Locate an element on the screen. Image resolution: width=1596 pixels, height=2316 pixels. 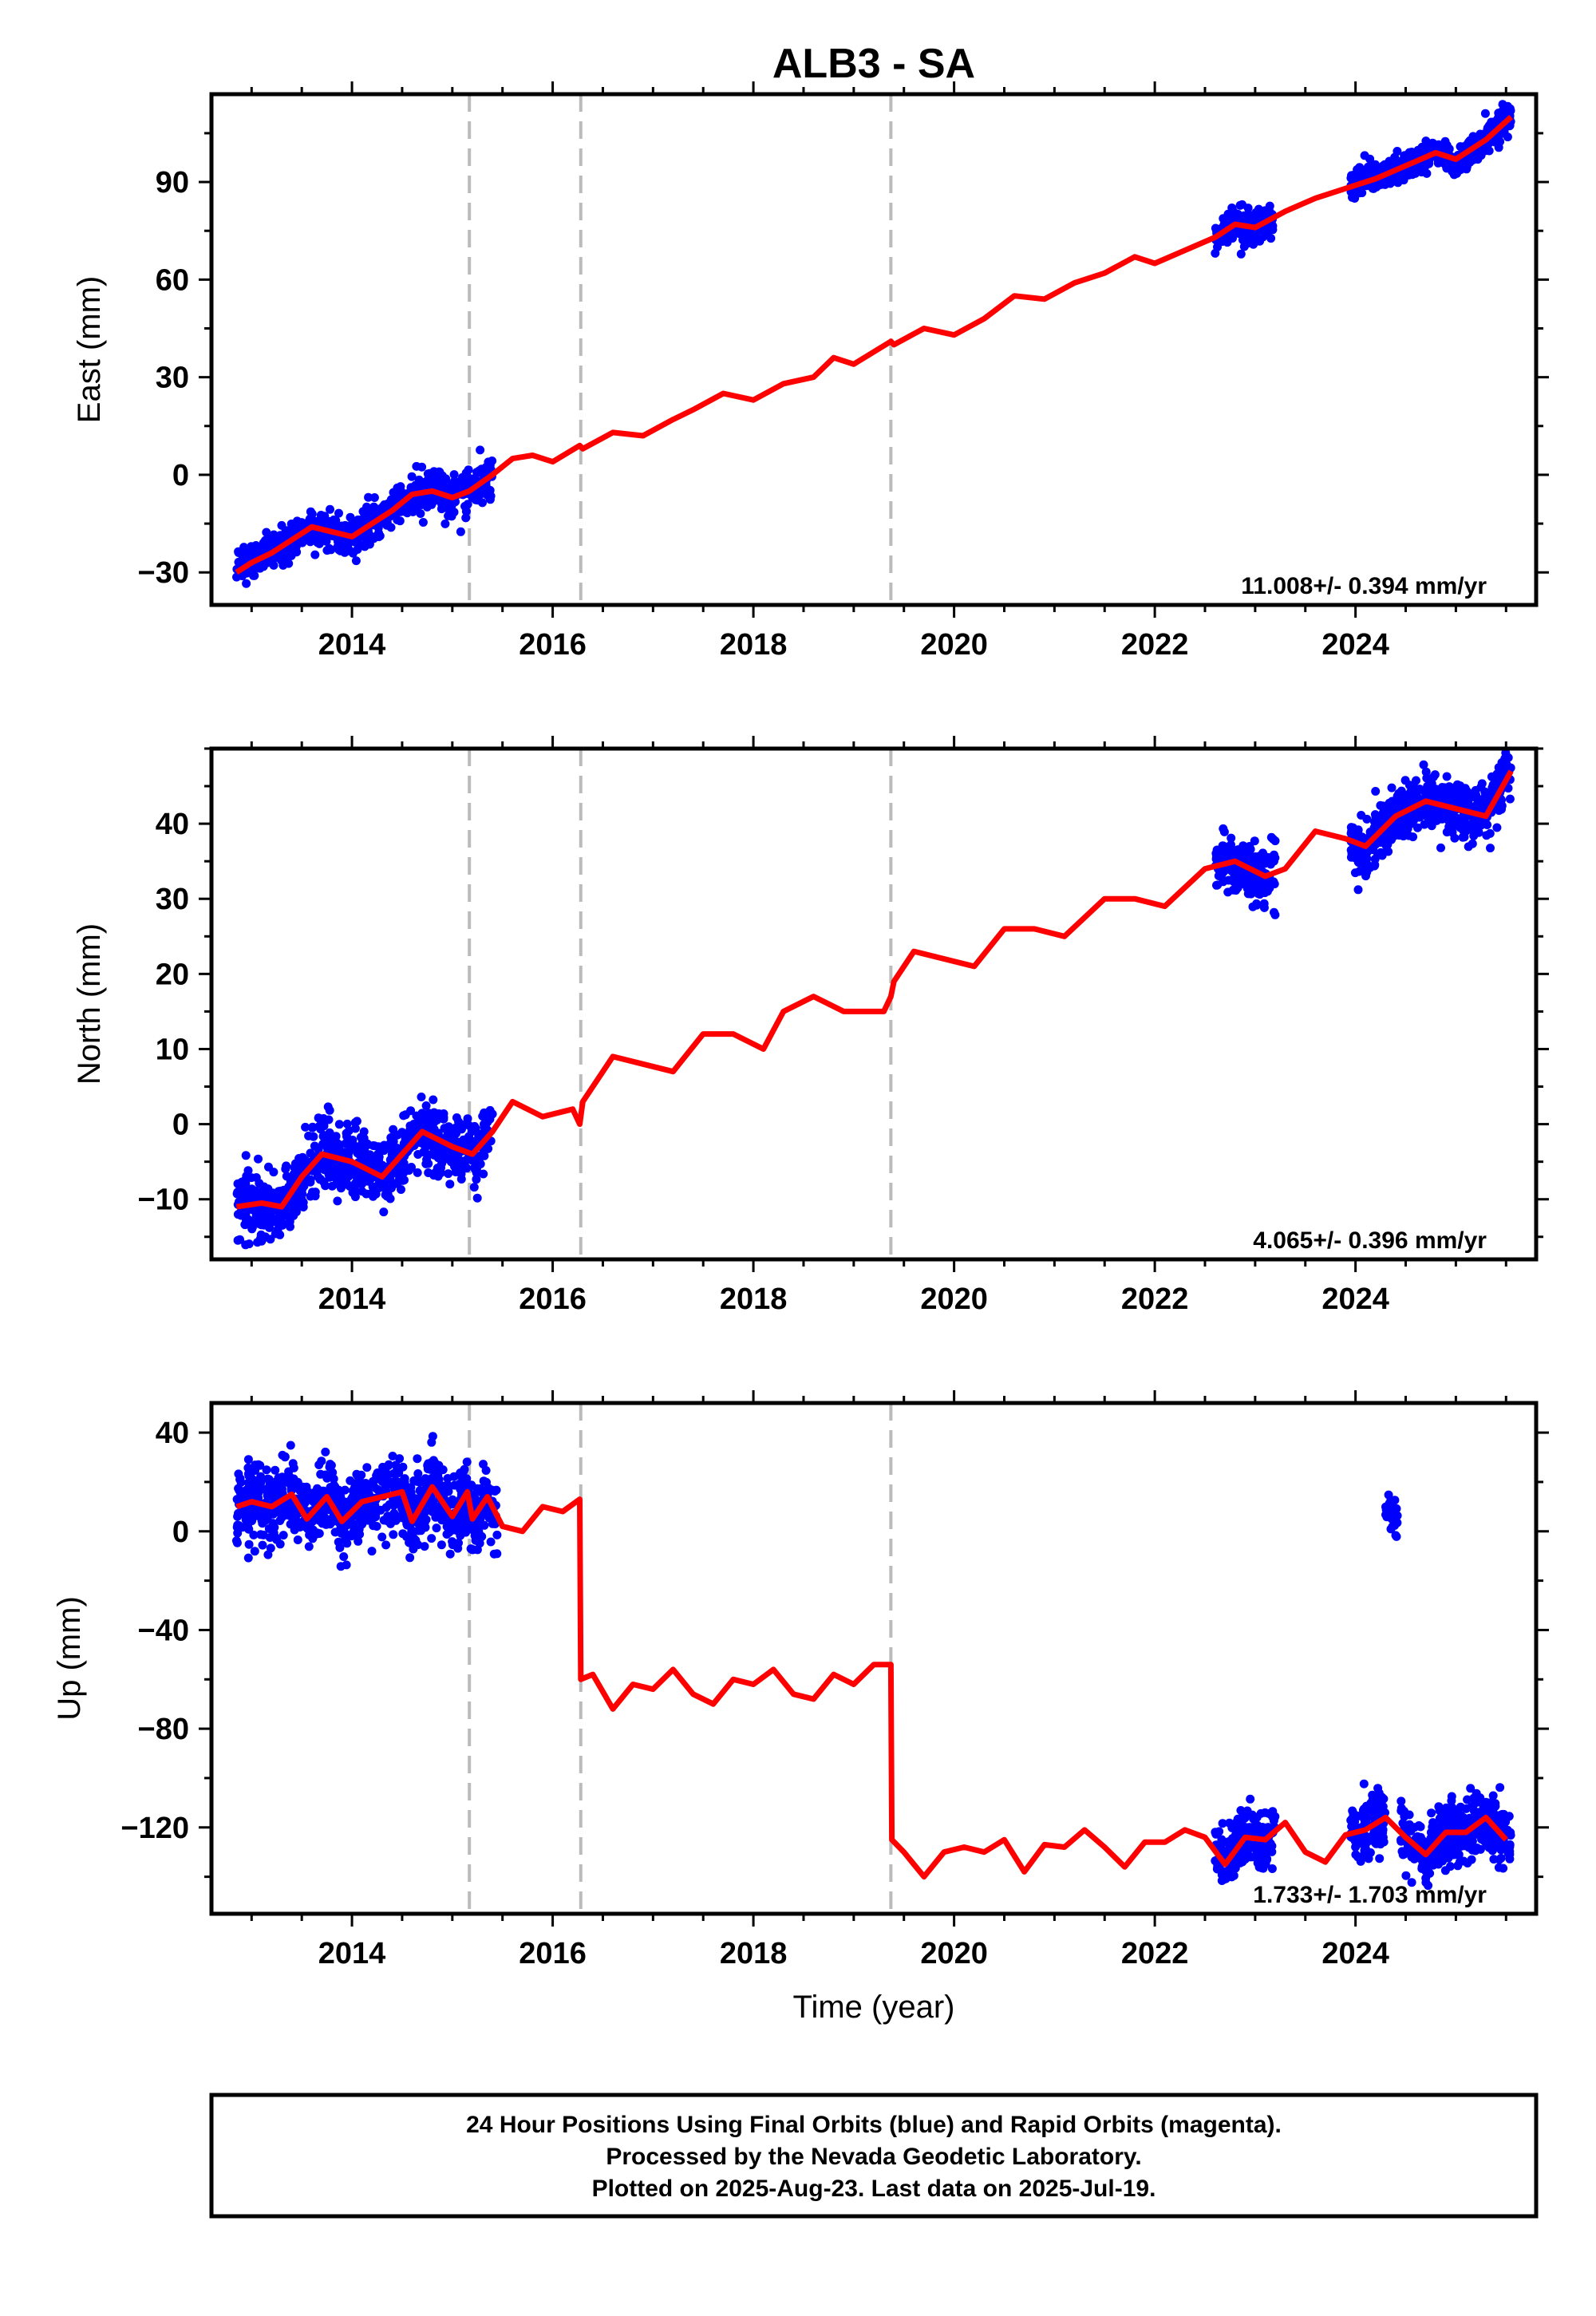
figure-title: ALB3 - SA is located at coordinates (873, 64).